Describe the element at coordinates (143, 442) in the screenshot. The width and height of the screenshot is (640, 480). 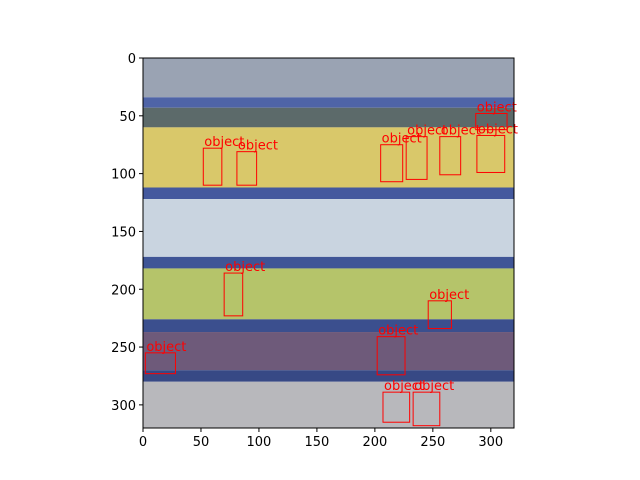
I see `x-tick-label: 0` at that location.